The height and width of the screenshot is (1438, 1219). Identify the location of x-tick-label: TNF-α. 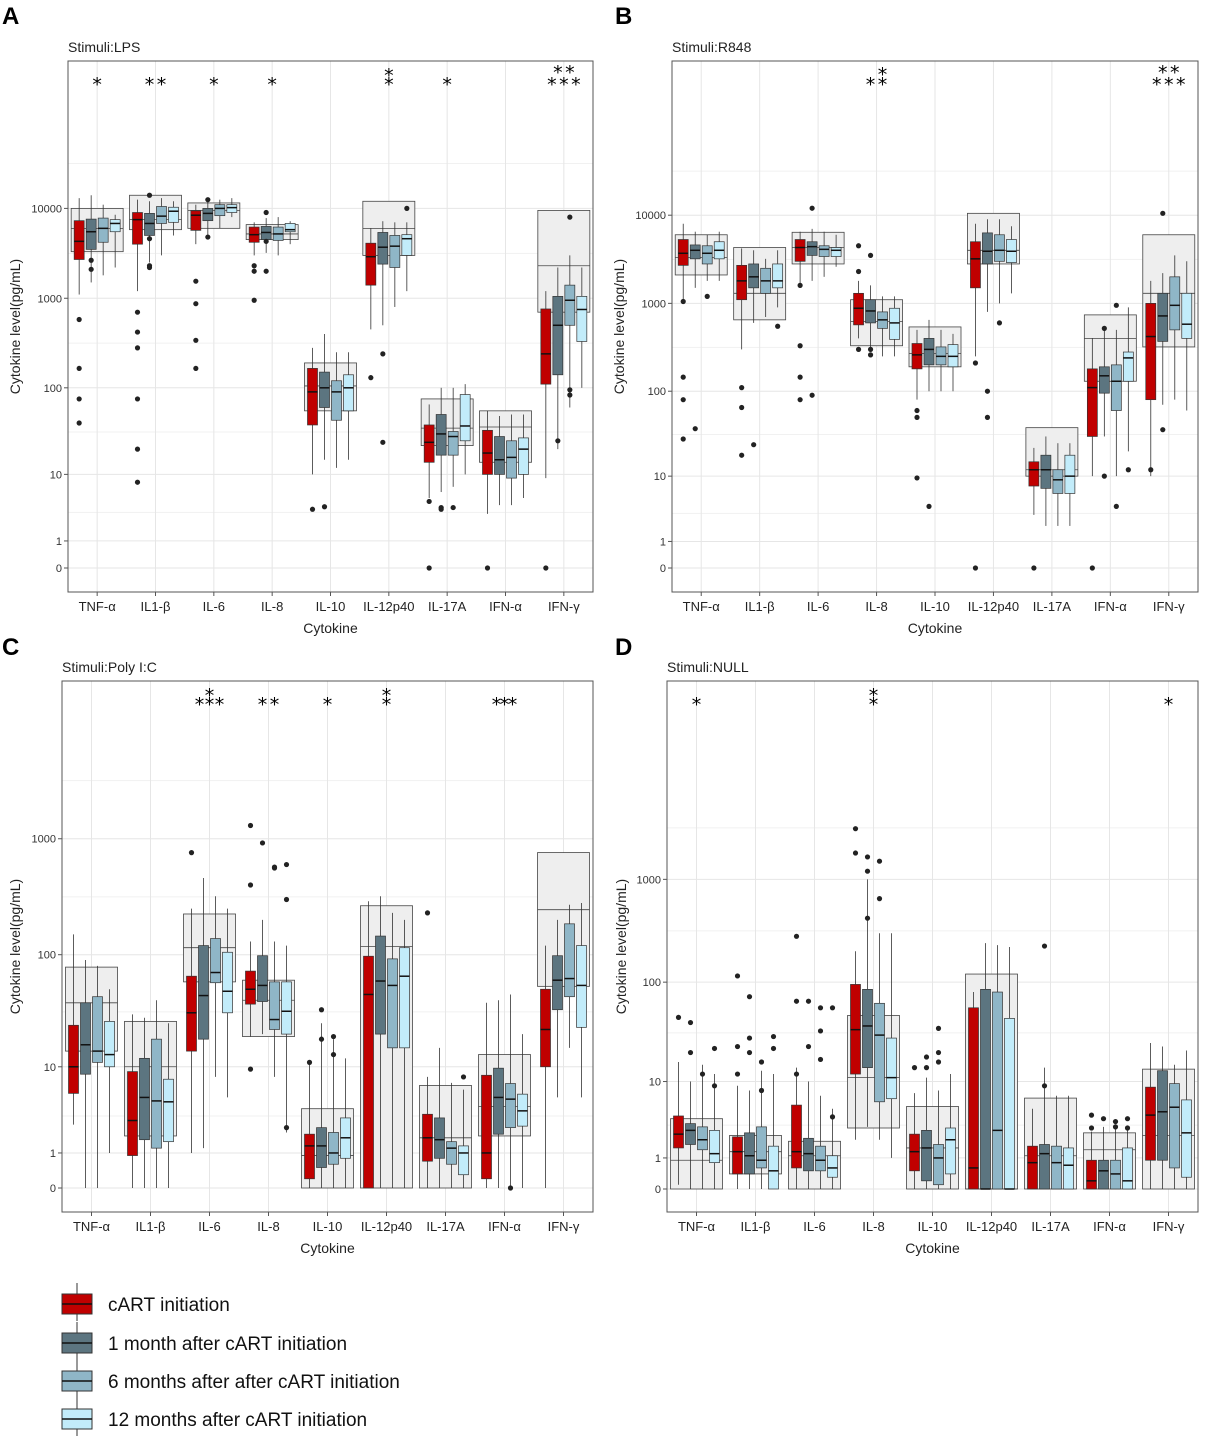
(702, 606).